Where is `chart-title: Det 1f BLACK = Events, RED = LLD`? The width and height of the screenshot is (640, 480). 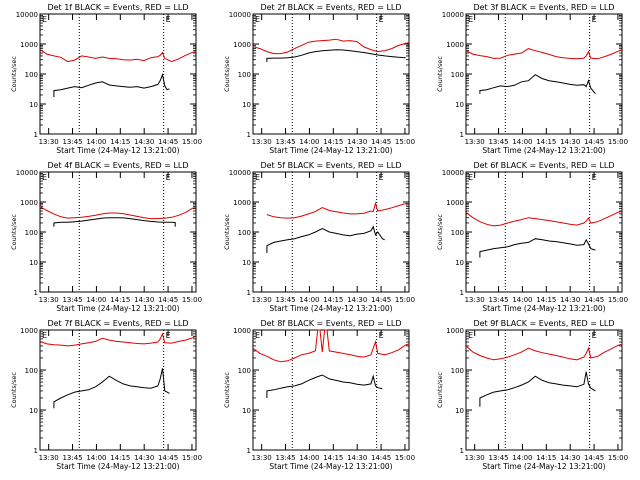
chart-title: Det 1f BLACK = Events, RED = LLD is located at coordinates (117, 7).